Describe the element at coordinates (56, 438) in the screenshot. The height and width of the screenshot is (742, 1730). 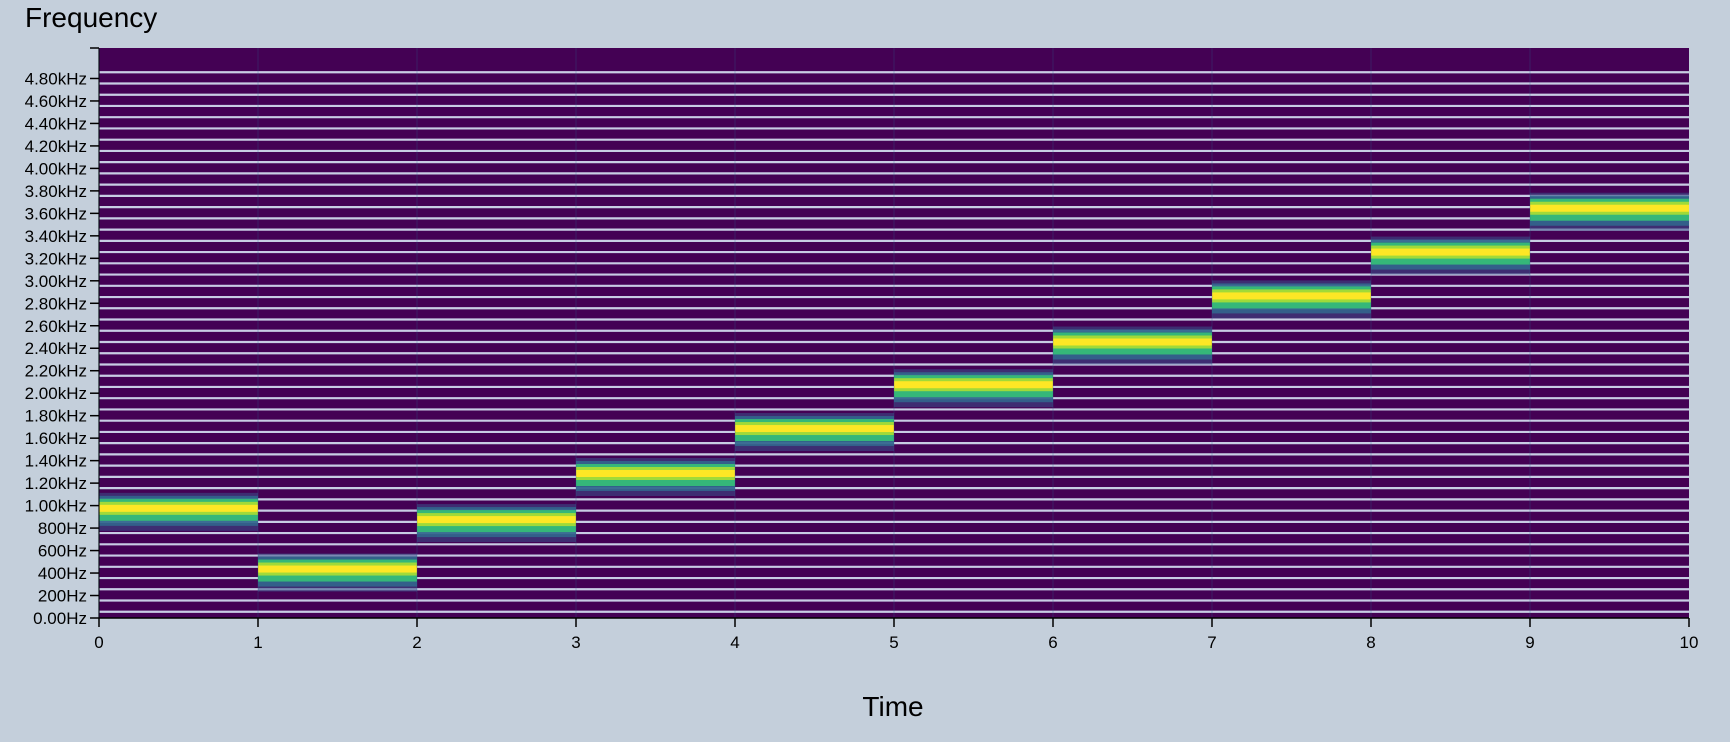
I see `y-tick-label: 1.60kHz` at that location.